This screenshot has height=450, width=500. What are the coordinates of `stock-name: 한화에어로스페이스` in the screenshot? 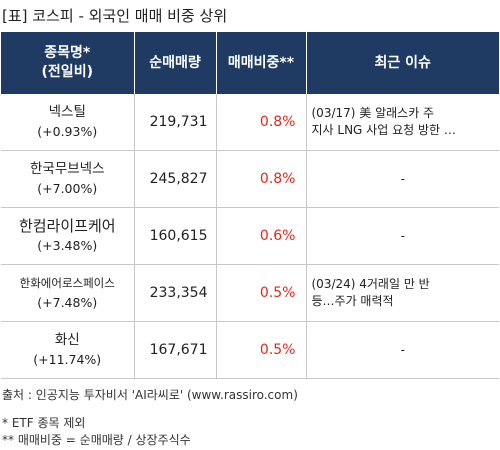 It's located at (67, 283).